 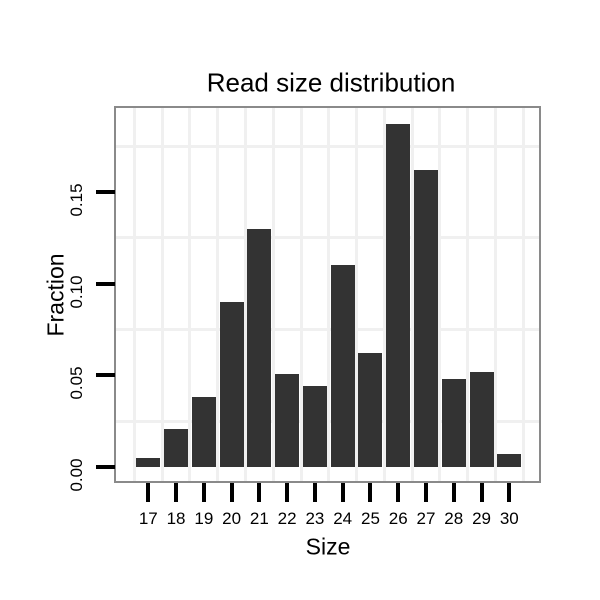 What do you see at coordinates (259, 518) in the screenshot?
I see `x-tick-label-21: 21` at bounding box center [259, 518].